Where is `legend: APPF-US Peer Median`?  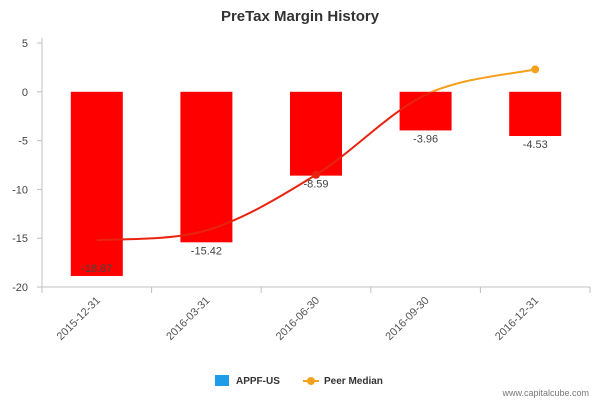 legend: APPF-US Peer Median is located at coordinates (299, 381).